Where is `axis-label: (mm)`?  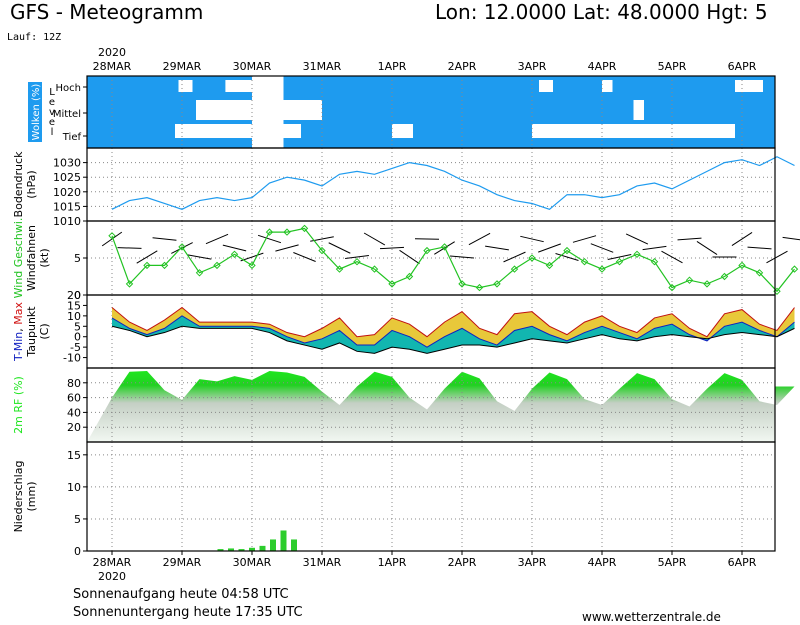
axis-label: (mm) is located at coordinates (31, 496).